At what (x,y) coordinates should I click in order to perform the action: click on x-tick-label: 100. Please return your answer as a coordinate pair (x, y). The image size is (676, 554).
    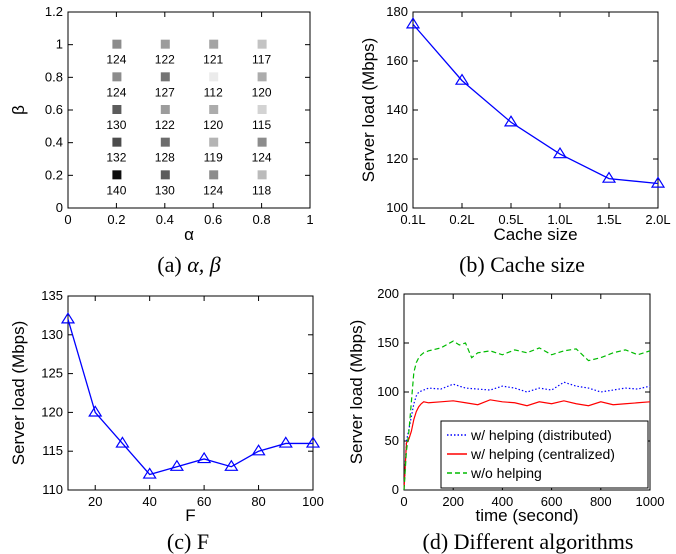
    Looking at the image, I should click on (313, 501).